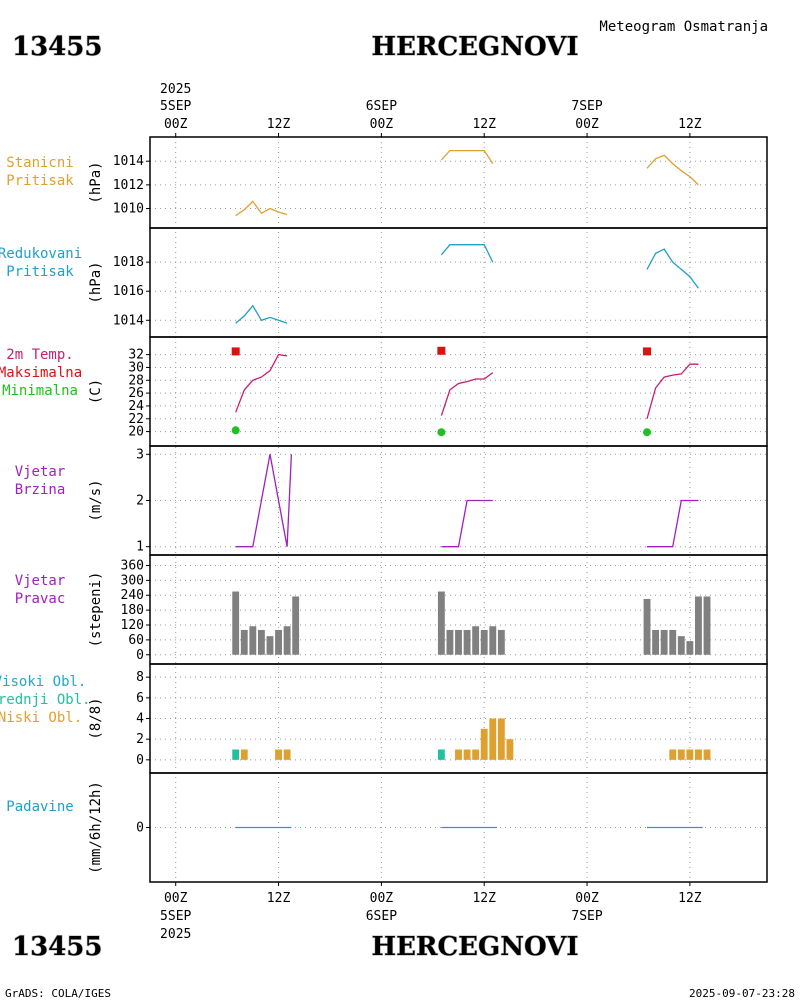 This screenshot has height=1000, width=800. What do you see at coordinates (140, 547) in the screenshot?
I see `y-tick-label: 1` at bounding box center [140, 547].